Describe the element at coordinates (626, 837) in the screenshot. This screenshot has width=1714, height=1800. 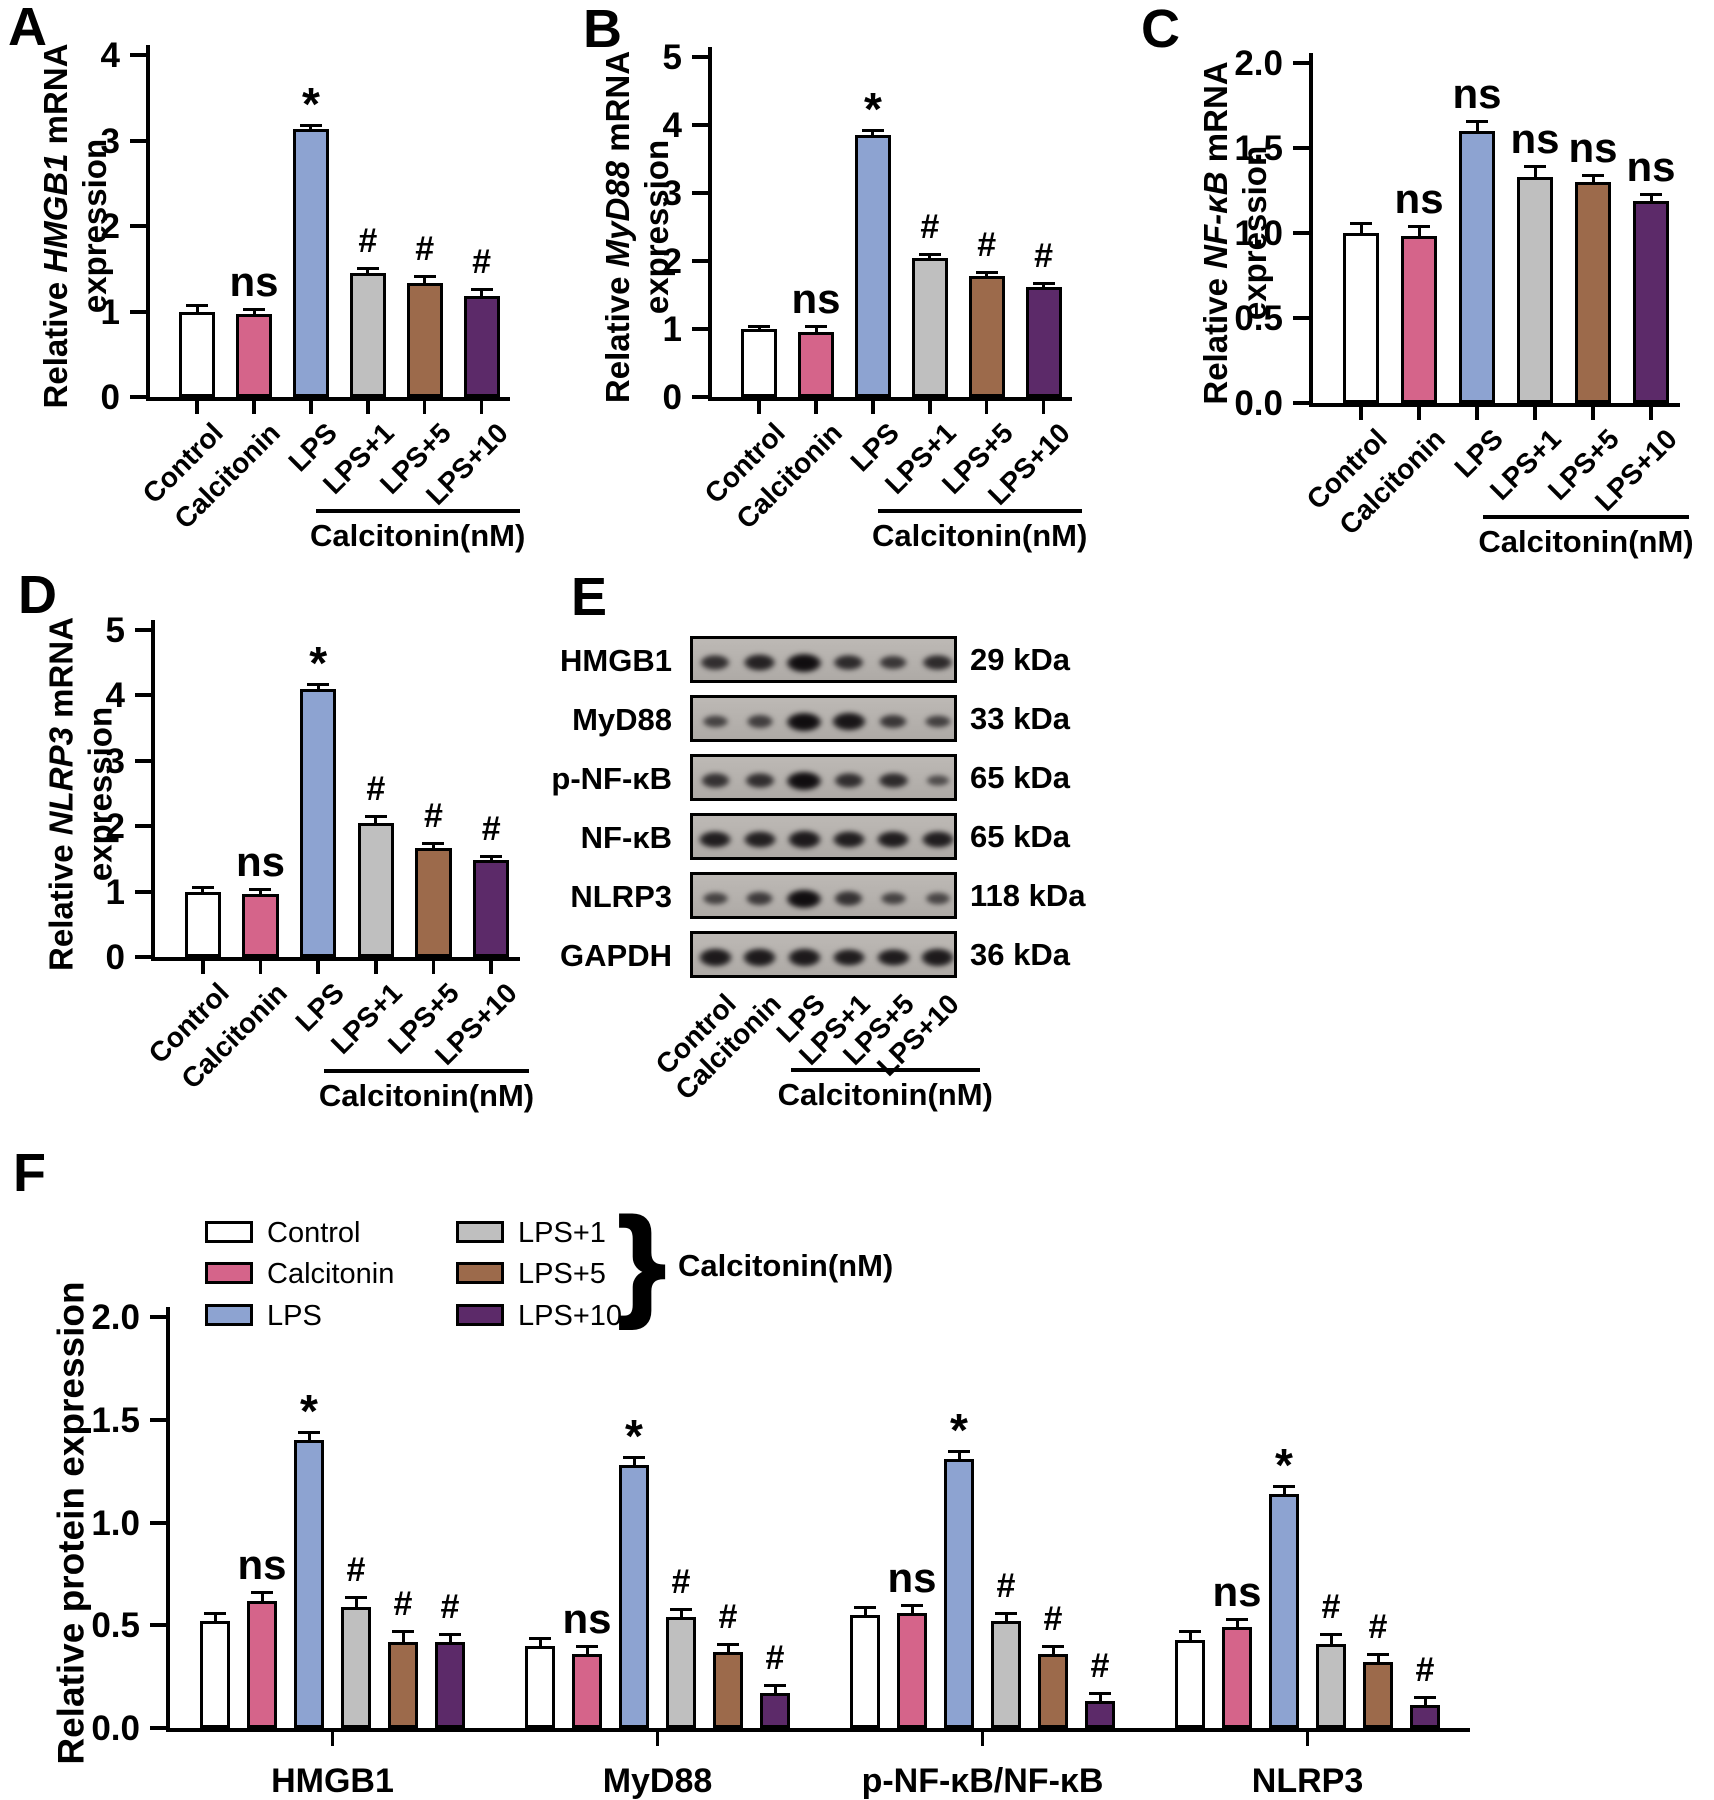
I see `blot-row-label: NF-κB` at that location.